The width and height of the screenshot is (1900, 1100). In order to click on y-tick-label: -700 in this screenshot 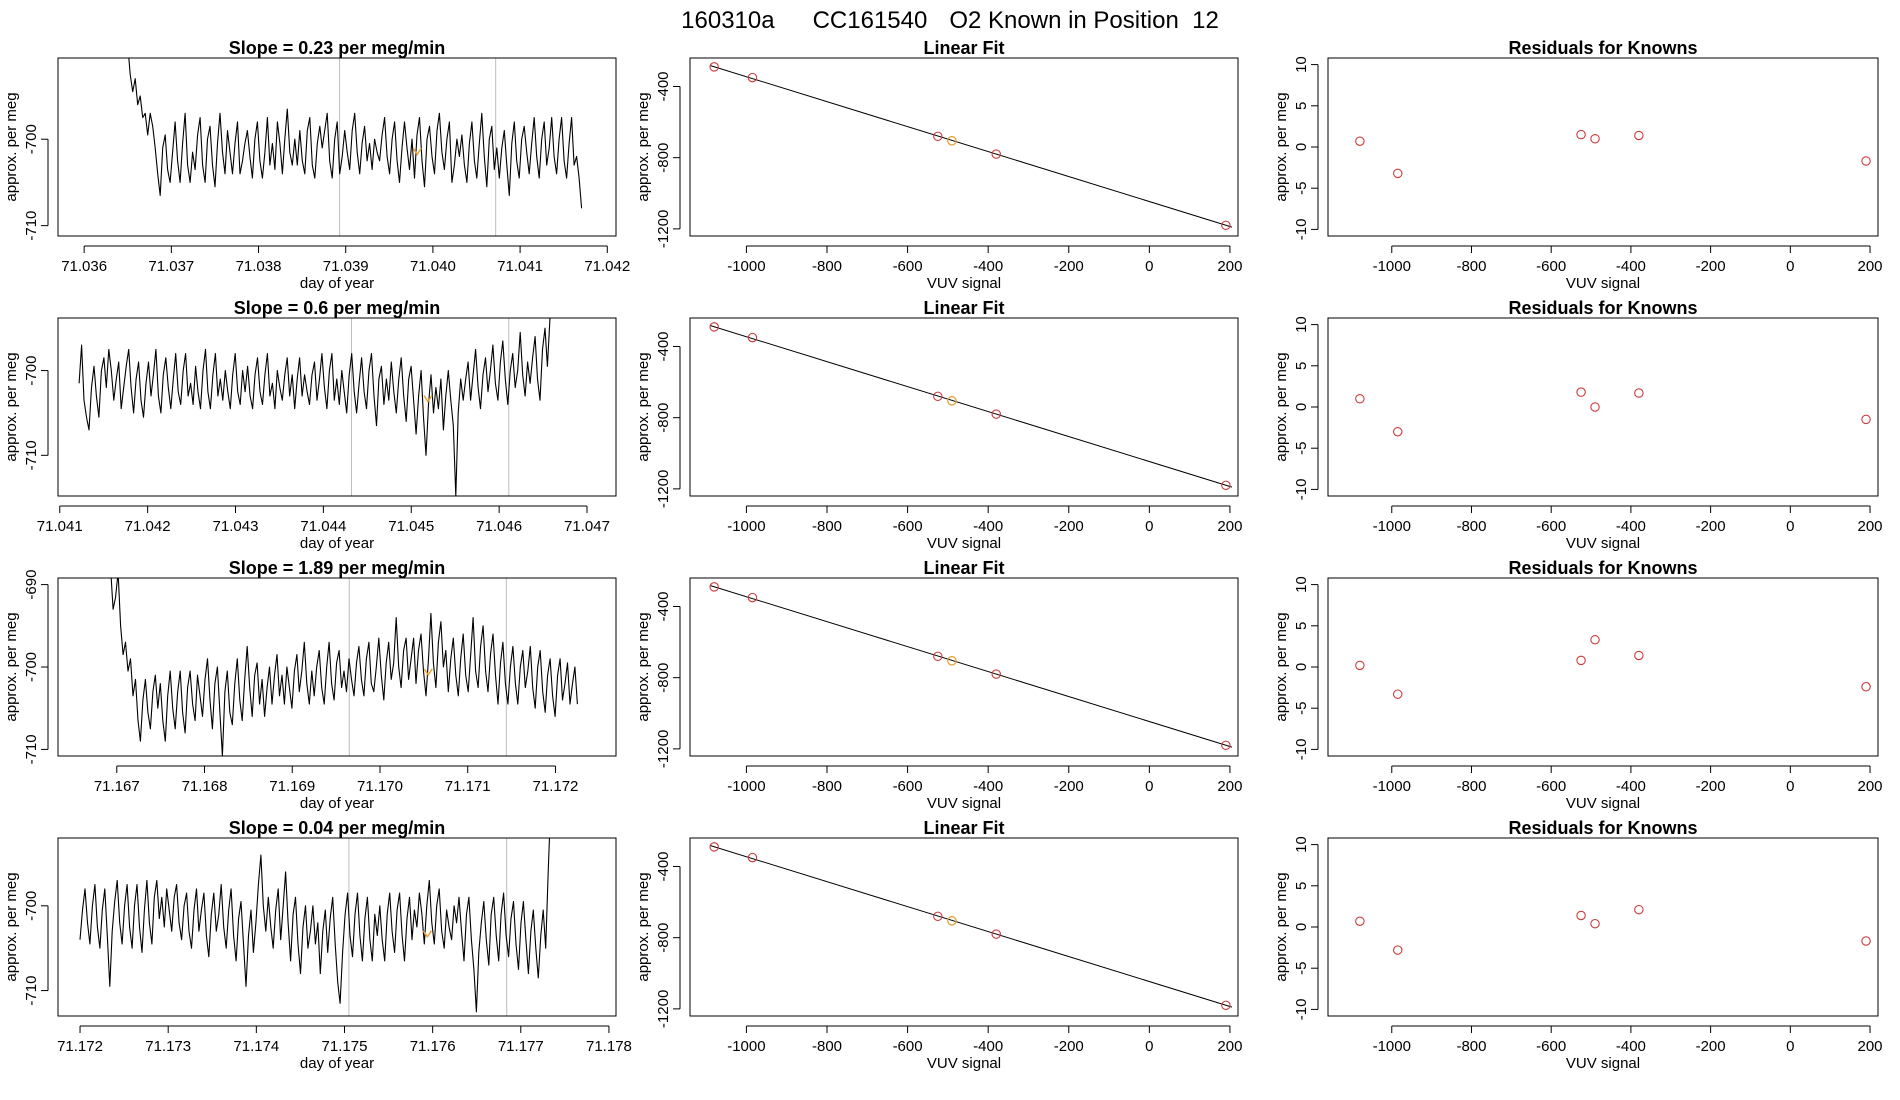, I will do `click(31, 906)`.